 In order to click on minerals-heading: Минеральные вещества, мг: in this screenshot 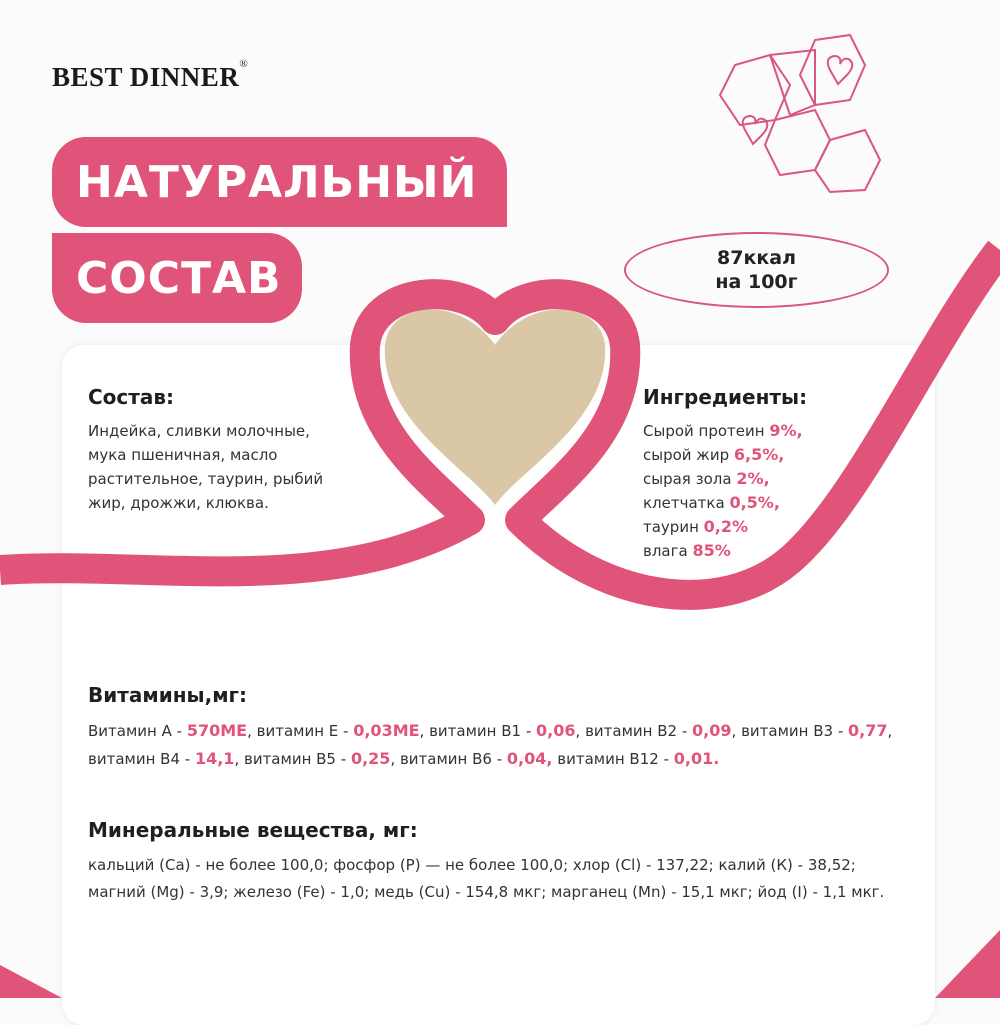, I will do `click(253, 830)`.